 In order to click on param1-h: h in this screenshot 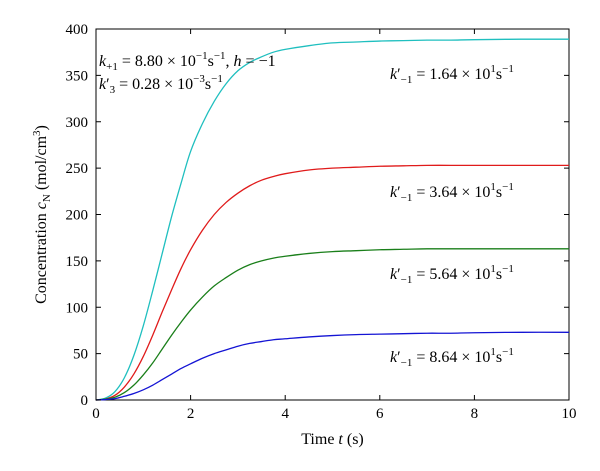, I will do `click(238, 61)`.